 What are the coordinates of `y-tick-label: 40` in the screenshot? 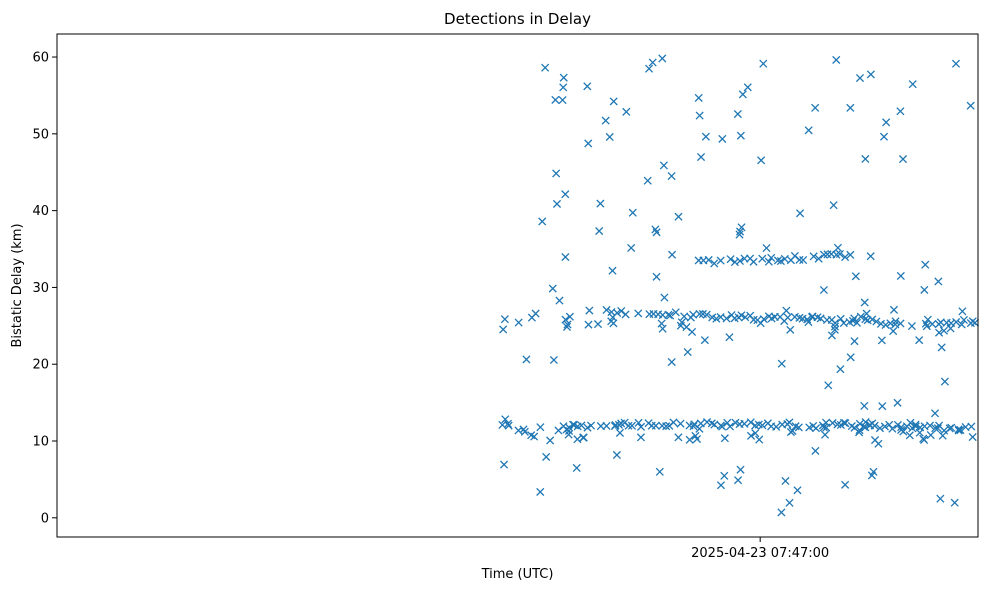 It's located at (40, 211).